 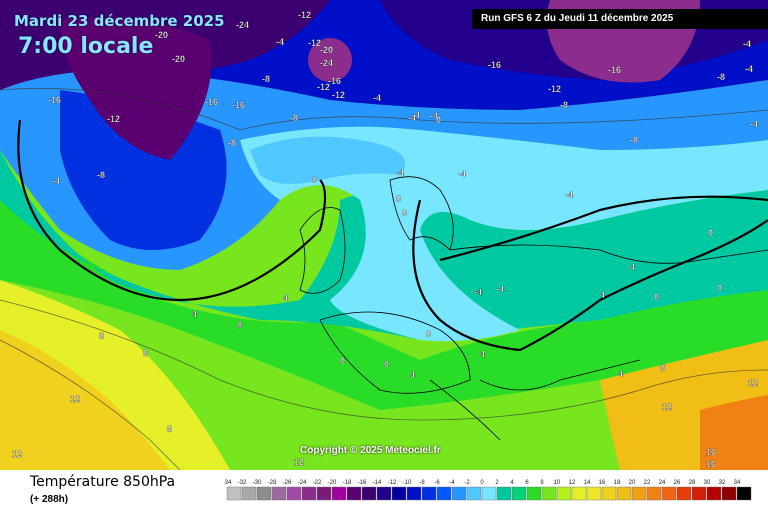 What do you see at coordinates (322, 250) in the screenshot?
I see `british-isles-outline` at bounding box center [322, 250].